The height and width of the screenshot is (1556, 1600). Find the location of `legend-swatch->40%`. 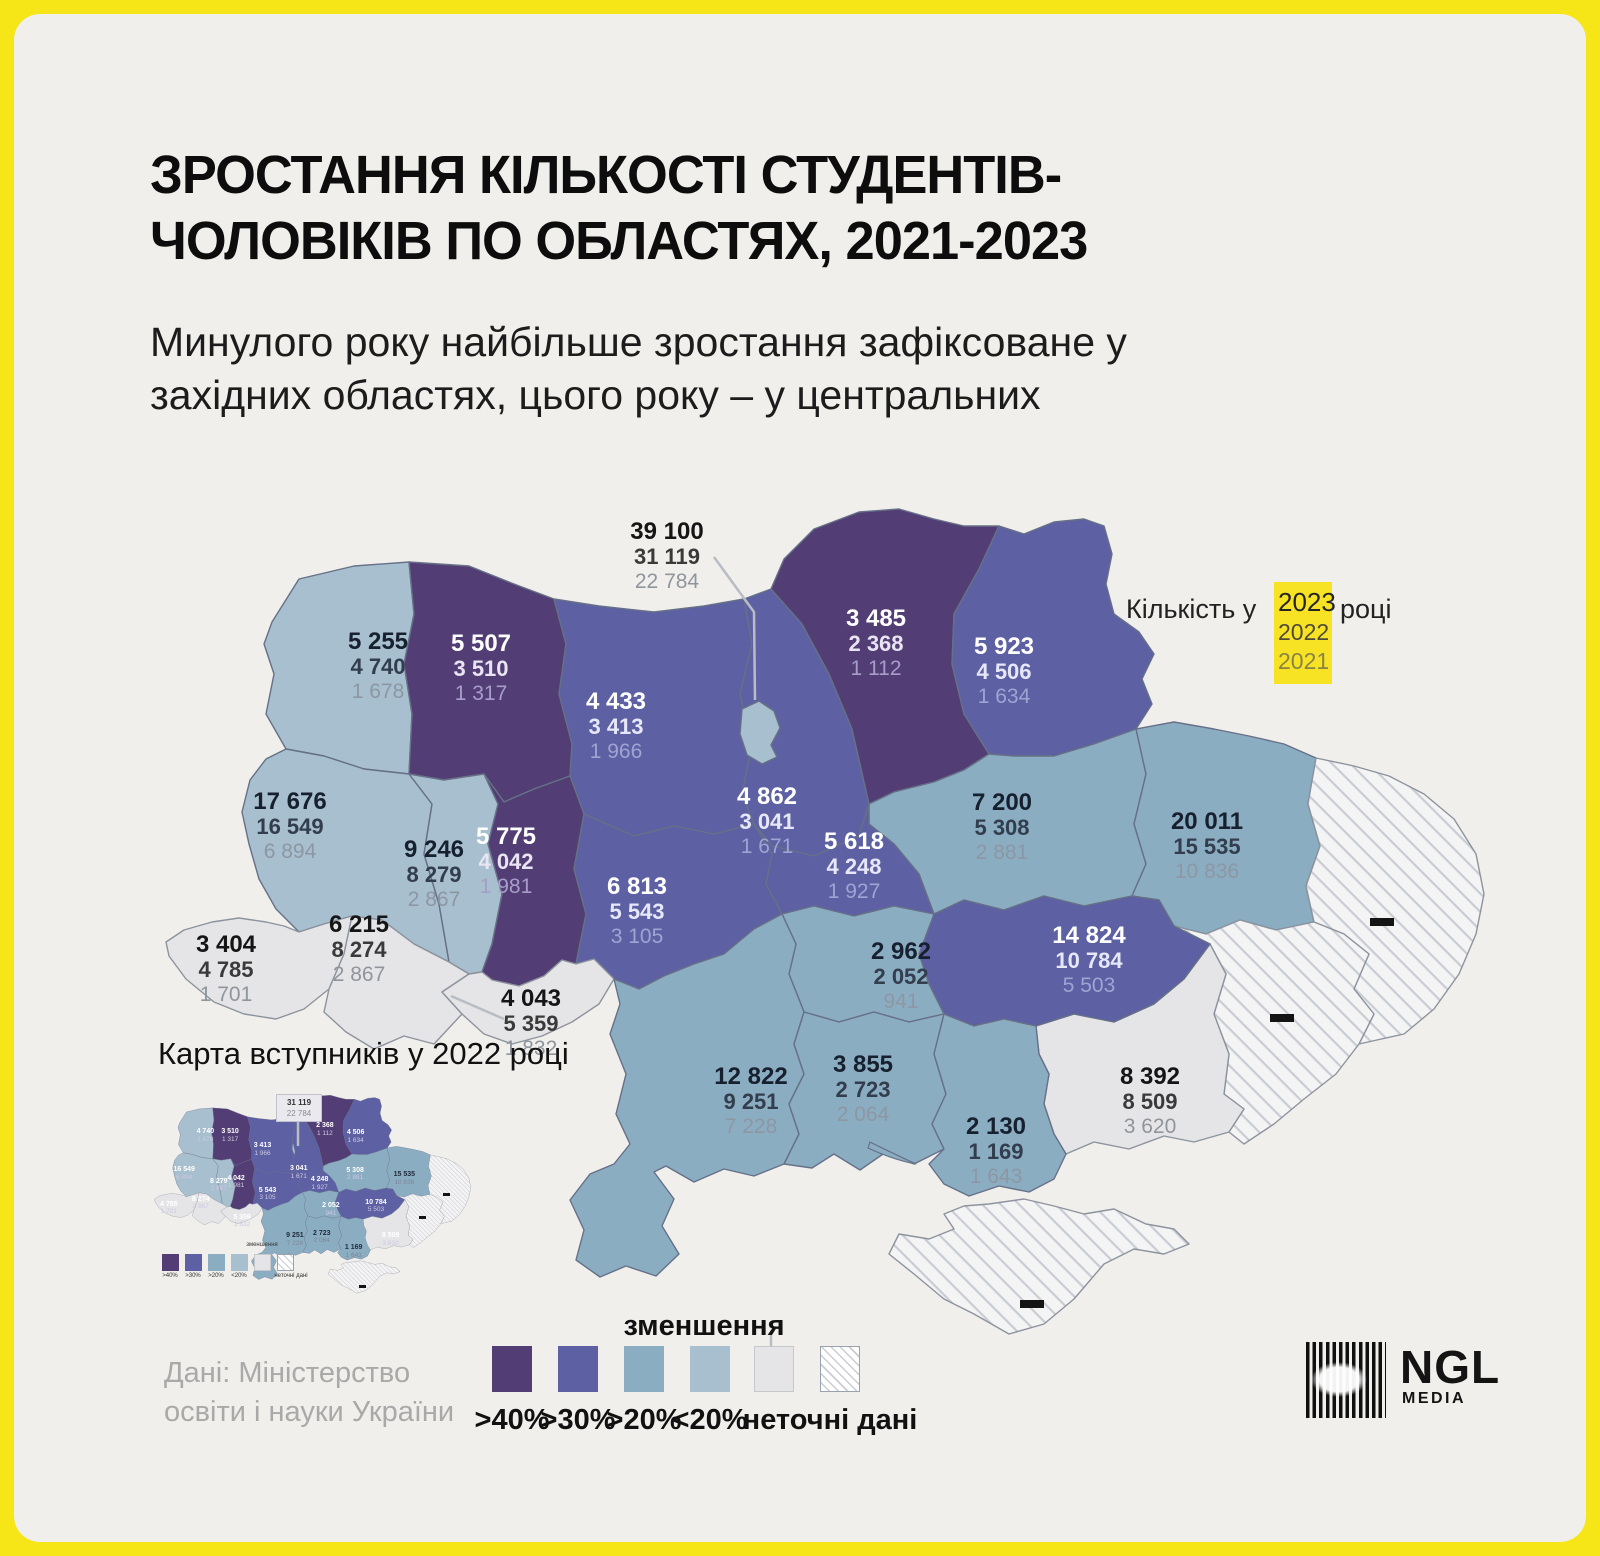

legend-swatch->40% is located at coordinates (512, 1369).